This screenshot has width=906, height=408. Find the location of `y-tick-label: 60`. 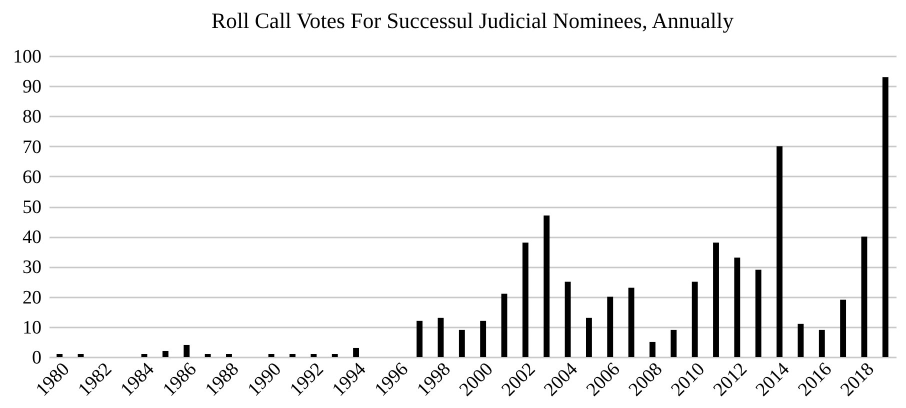

y-tick-label: 60 is located at coordinates (32, 177).